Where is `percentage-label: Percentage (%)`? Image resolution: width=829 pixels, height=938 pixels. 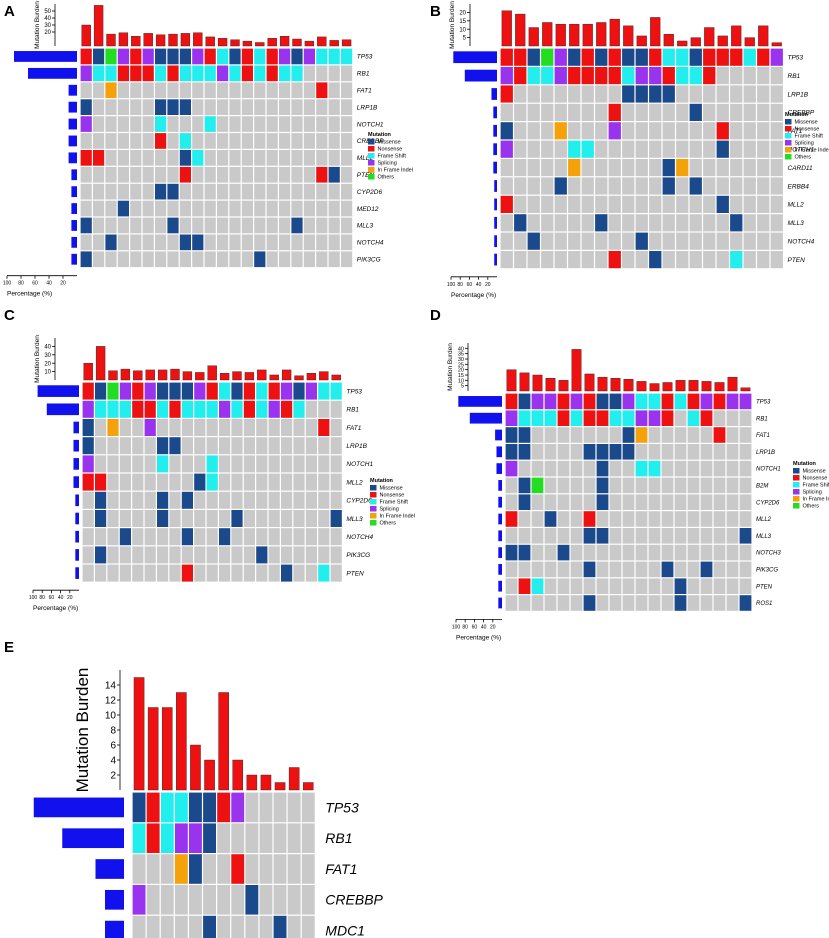 percentage-label: Percentage (%) is located at coordinates (55, 608).